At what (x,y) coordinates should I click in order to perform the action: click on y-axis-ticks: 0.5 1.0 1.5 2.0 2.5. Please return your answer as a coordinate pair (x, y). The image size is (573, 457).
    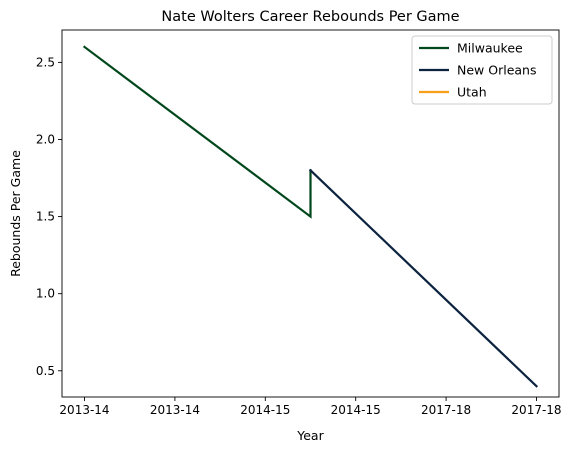
    Looking at the image, I should click on (49, 216).